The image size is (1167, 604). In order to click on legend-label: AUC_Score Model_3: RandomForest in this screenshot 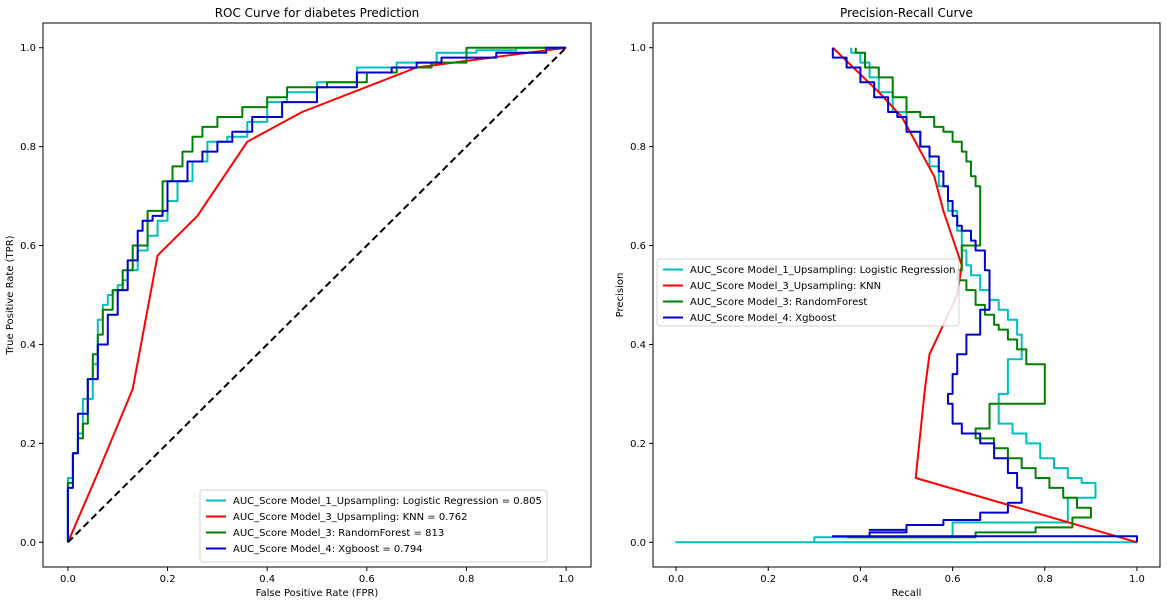, I will do `click(778, 302)`.